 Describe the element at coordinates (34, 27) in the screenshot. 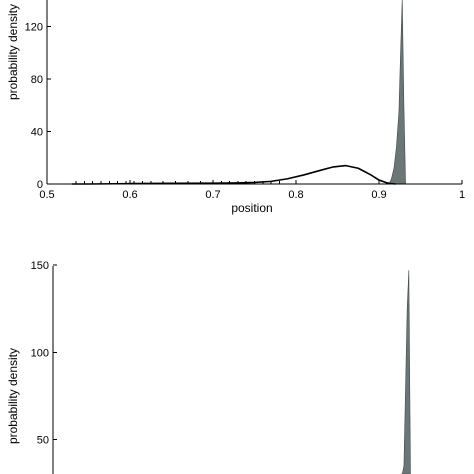

I see `top-y-tick-label: 120` at that location.